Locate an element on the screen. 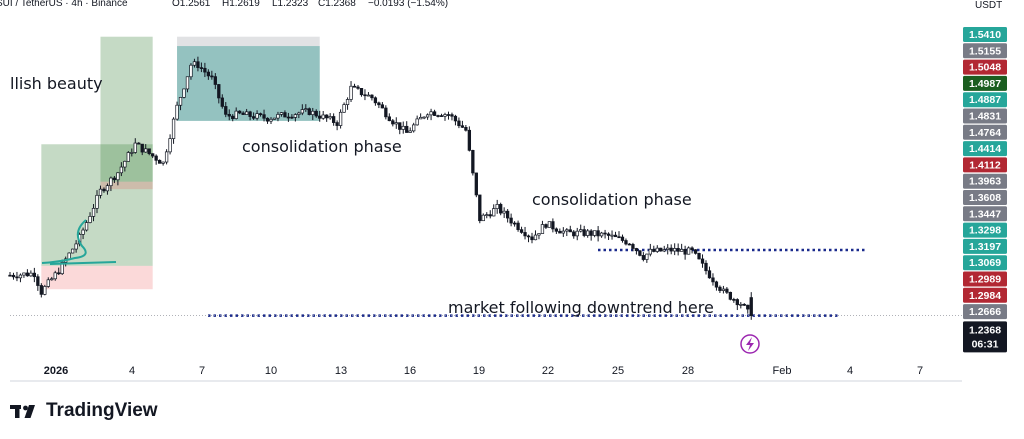  price-label: 1.2984 is located at coordinates (985, 295).